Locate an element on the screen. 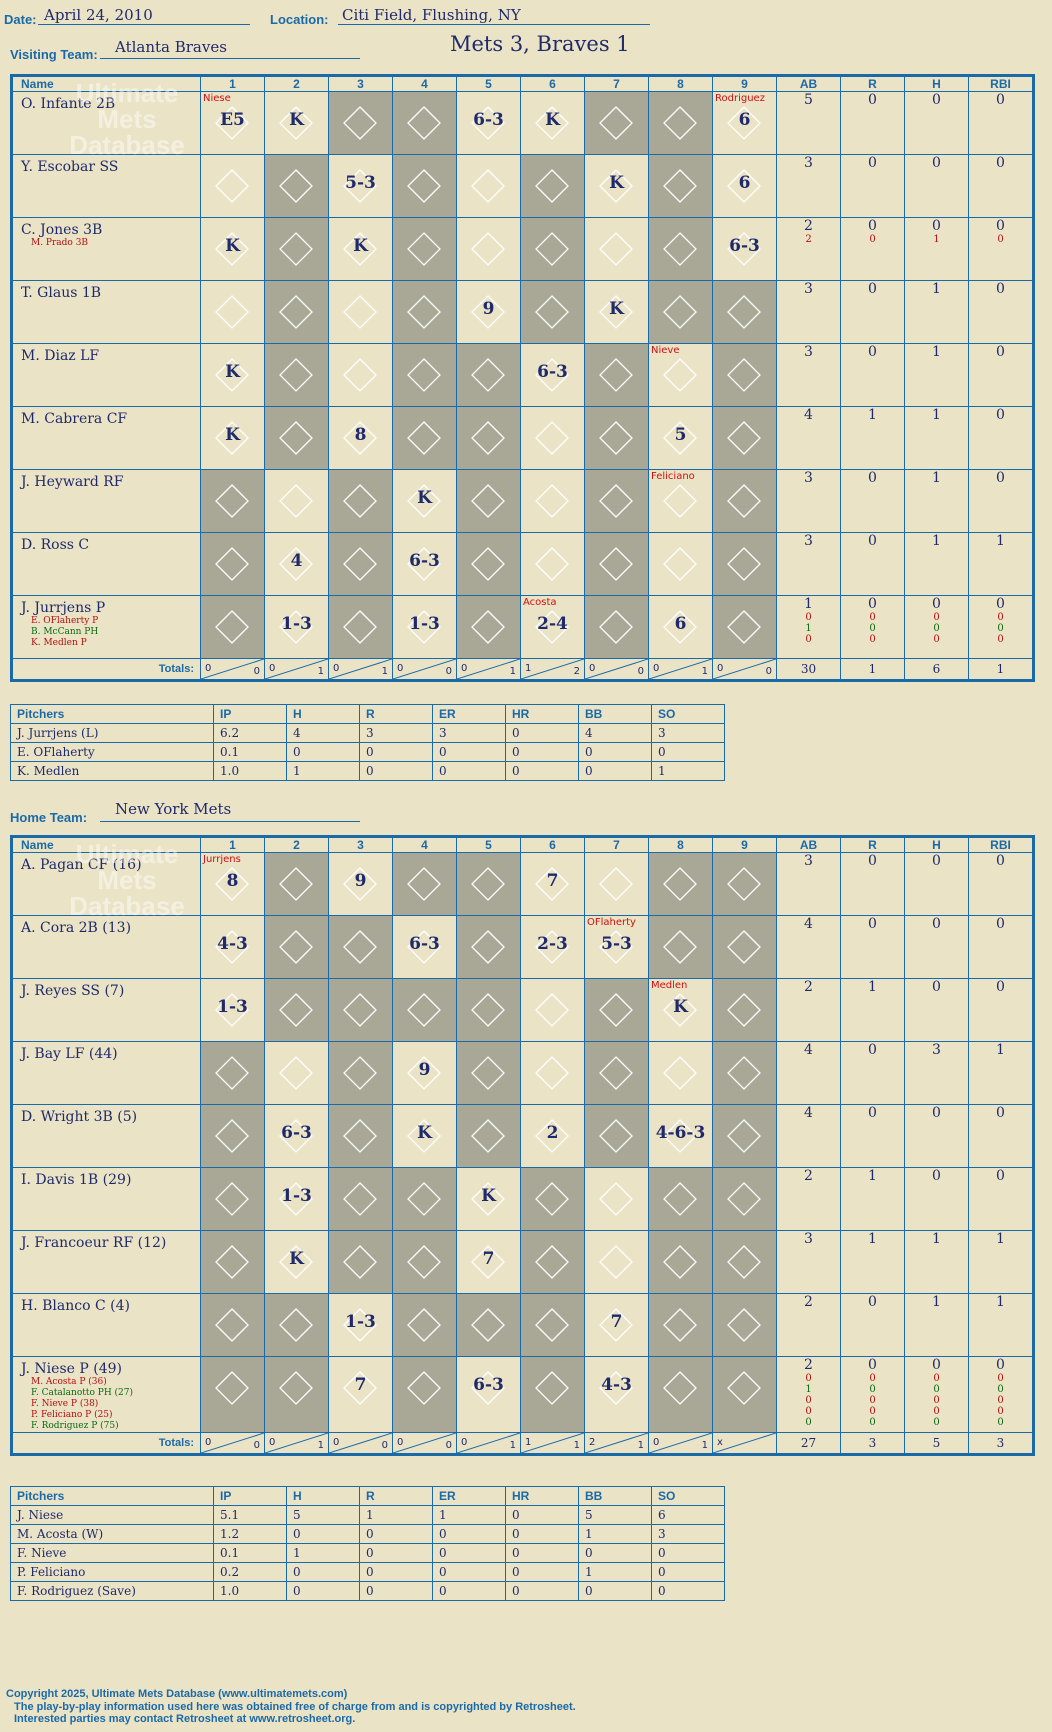 Image resolution: width=1052 pixels, height=1732 pixels. inning-cell-1: 4-3 is located at coordinates (232, 947).